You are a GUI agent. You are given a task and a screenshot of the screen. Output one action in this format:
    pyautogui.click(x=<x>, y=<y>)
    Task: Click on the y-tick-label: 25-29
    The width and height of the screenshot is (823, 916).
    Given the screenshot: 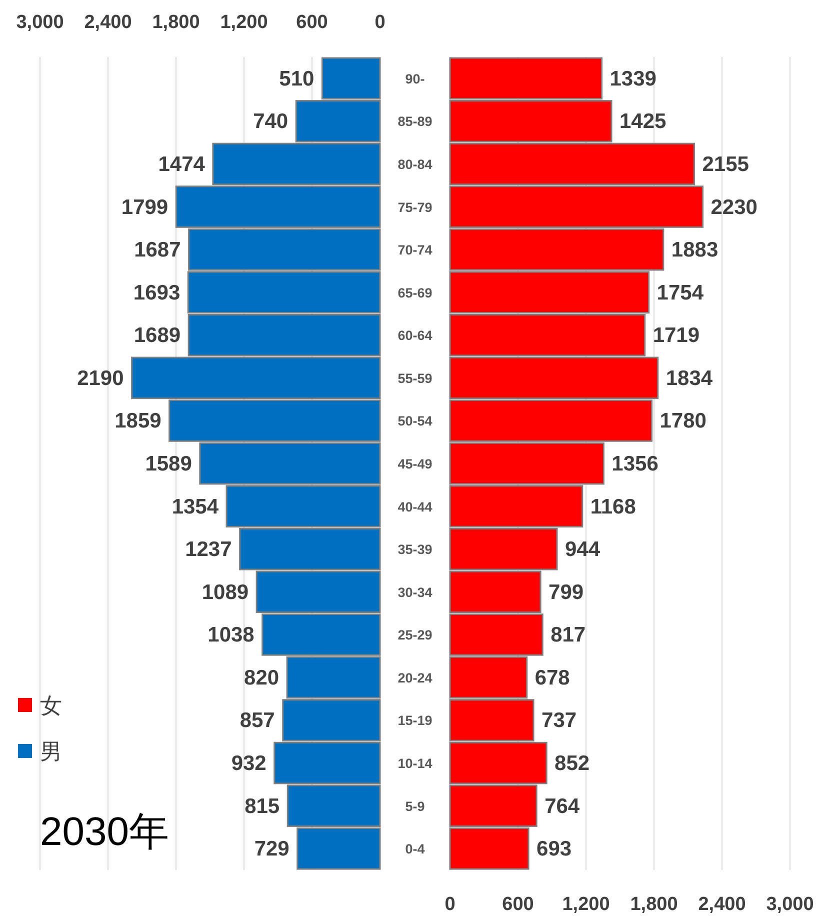 What is the action you would take?
    pyautogui.click(x=415, y=635)
    